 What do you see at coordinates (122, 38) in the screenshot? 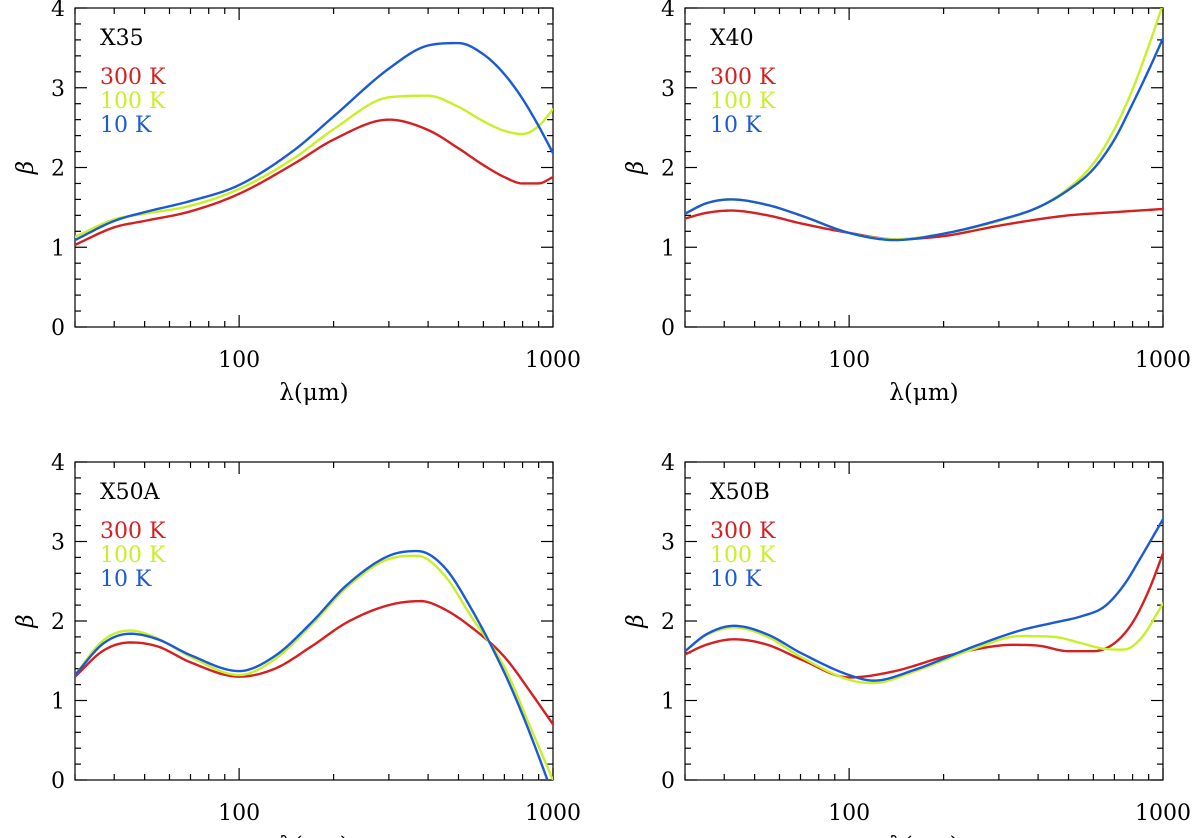
I see `panel-title: X35` at bounding box center [122, 38].